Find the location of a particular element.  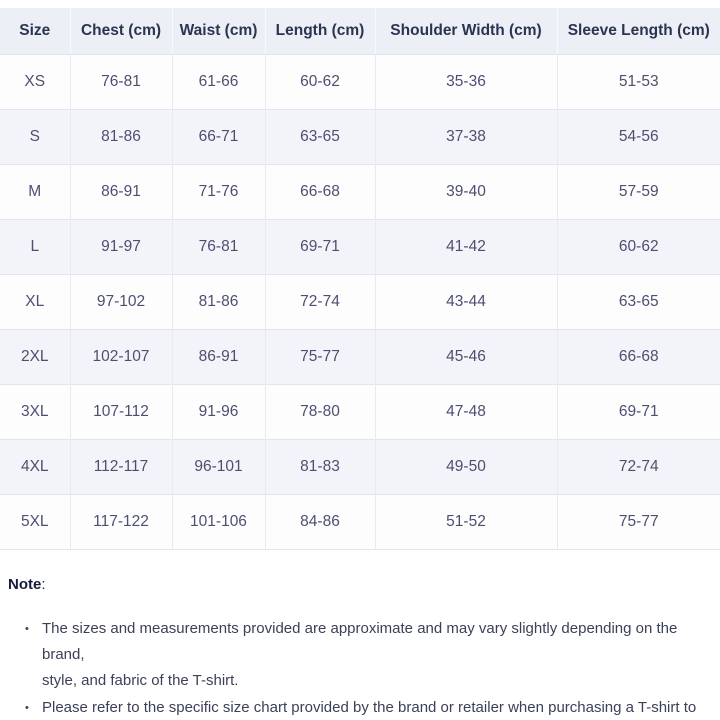

chest-cell: 76-81 is located at coordinates (120, 82).